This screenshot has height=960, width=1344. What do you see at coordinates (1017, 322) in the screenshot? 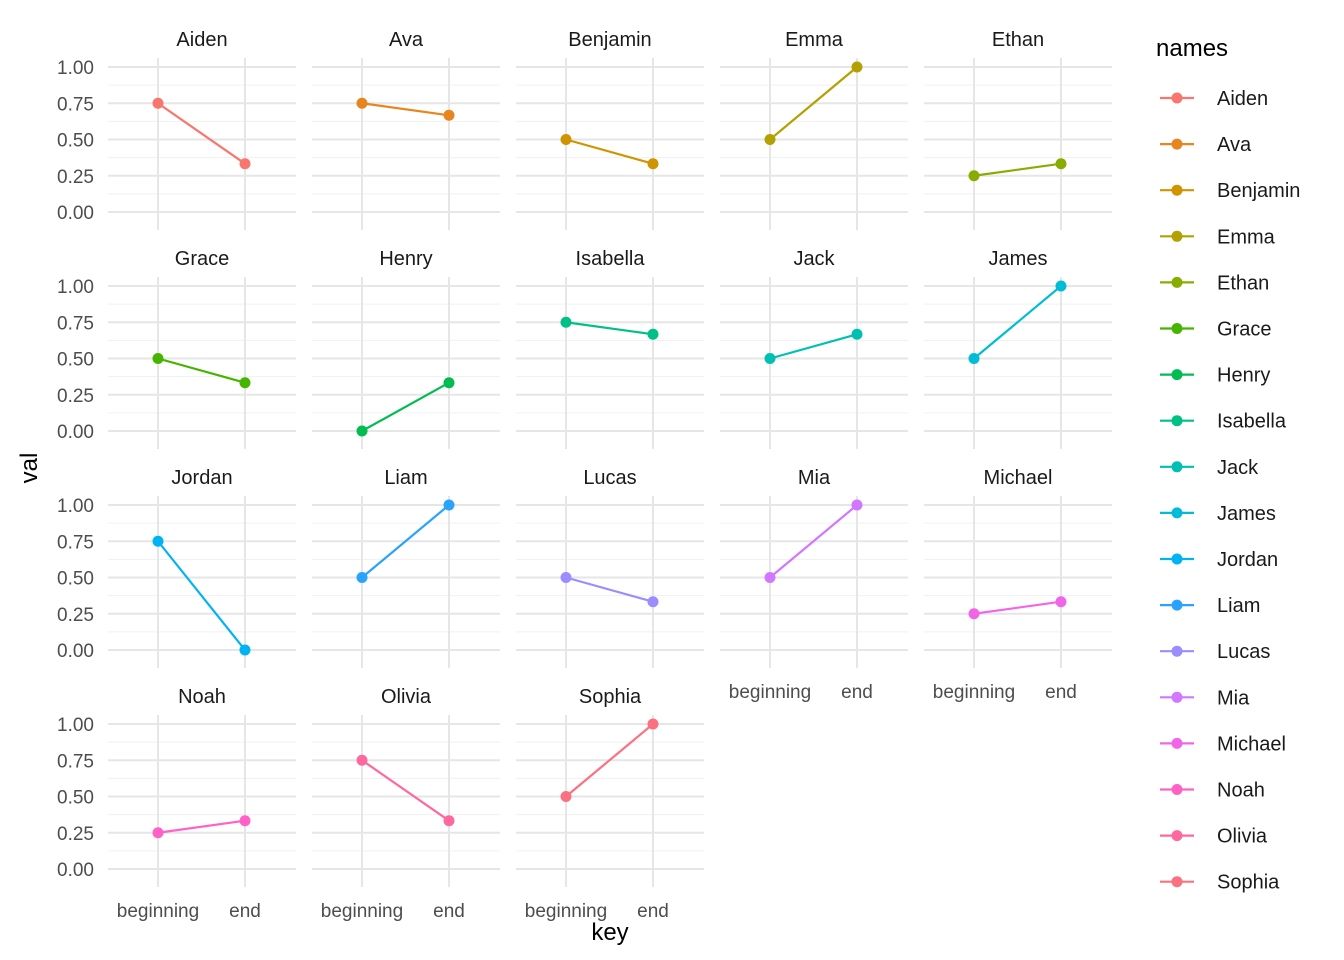
I see `series-line-james` at bounding box center [1017, 322].